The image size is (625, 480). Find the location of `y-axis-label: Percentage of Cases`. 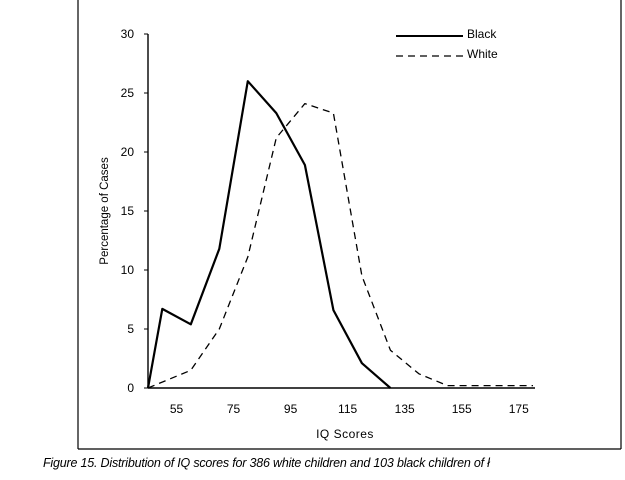

y-axis-label: Percentage of Cases is located at coordinates (105, 211).